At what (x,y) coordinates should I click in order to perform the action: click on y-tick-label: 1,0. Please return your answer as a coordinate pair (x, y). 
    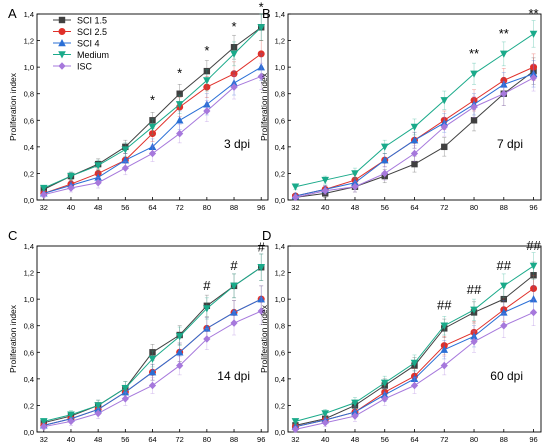
    Looking at the image, I should click on (29, 299).